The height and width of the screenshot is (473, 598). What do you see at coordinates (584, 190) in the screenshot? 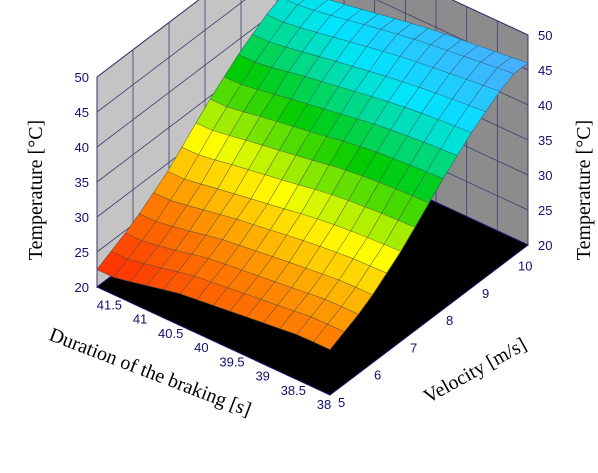
I see `z-axis-title-right: Temperature [°C]` at bounding box center [584, 190].